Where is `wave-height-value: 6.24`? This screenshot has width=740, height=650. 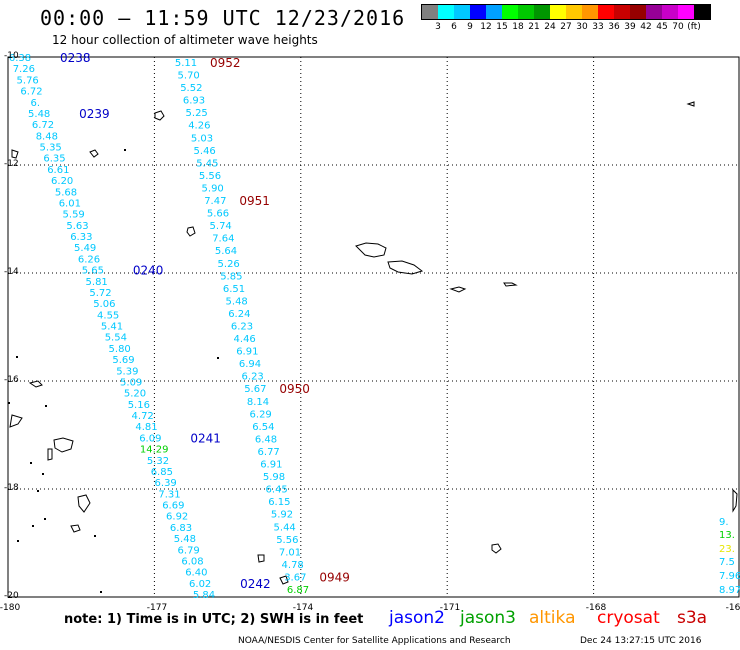 wave-height-value: 6.24 is located at coordinates (239, 314).